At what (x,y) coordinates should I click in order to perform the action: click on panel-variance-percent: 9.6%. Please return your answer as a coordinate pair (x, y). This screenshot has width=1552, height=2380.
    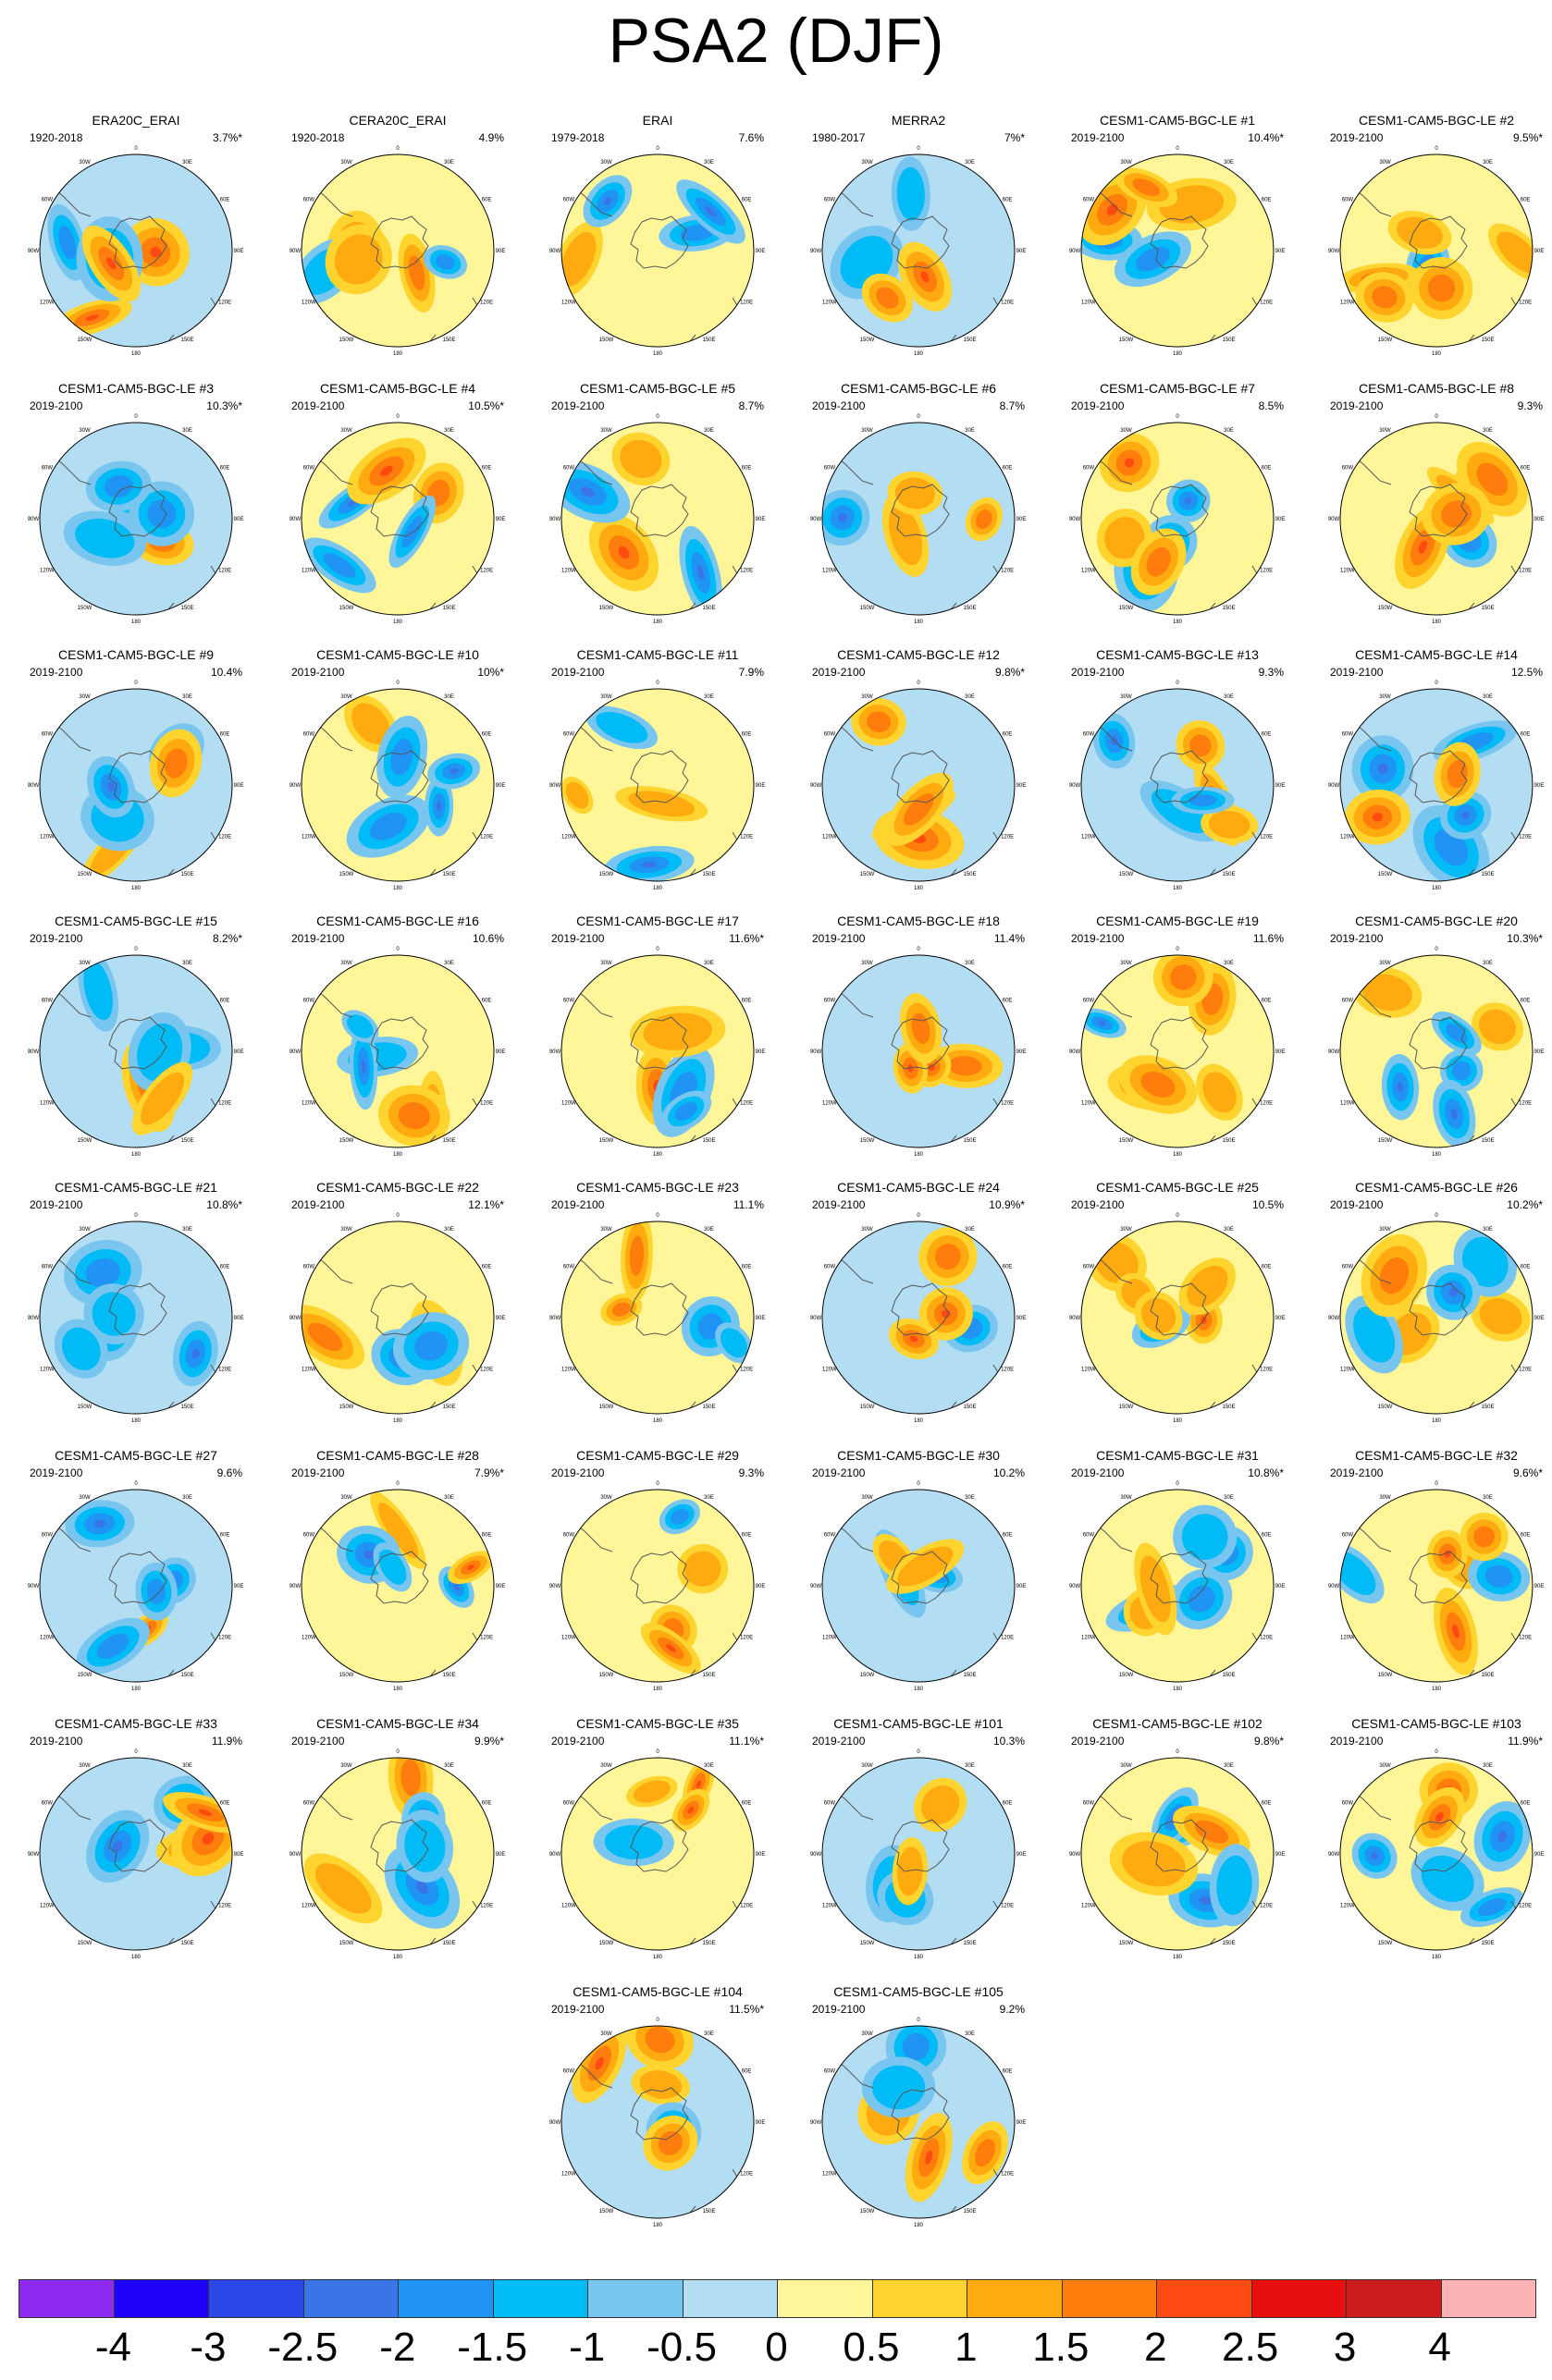
    Looking at the image, I should click on (229, 1472).